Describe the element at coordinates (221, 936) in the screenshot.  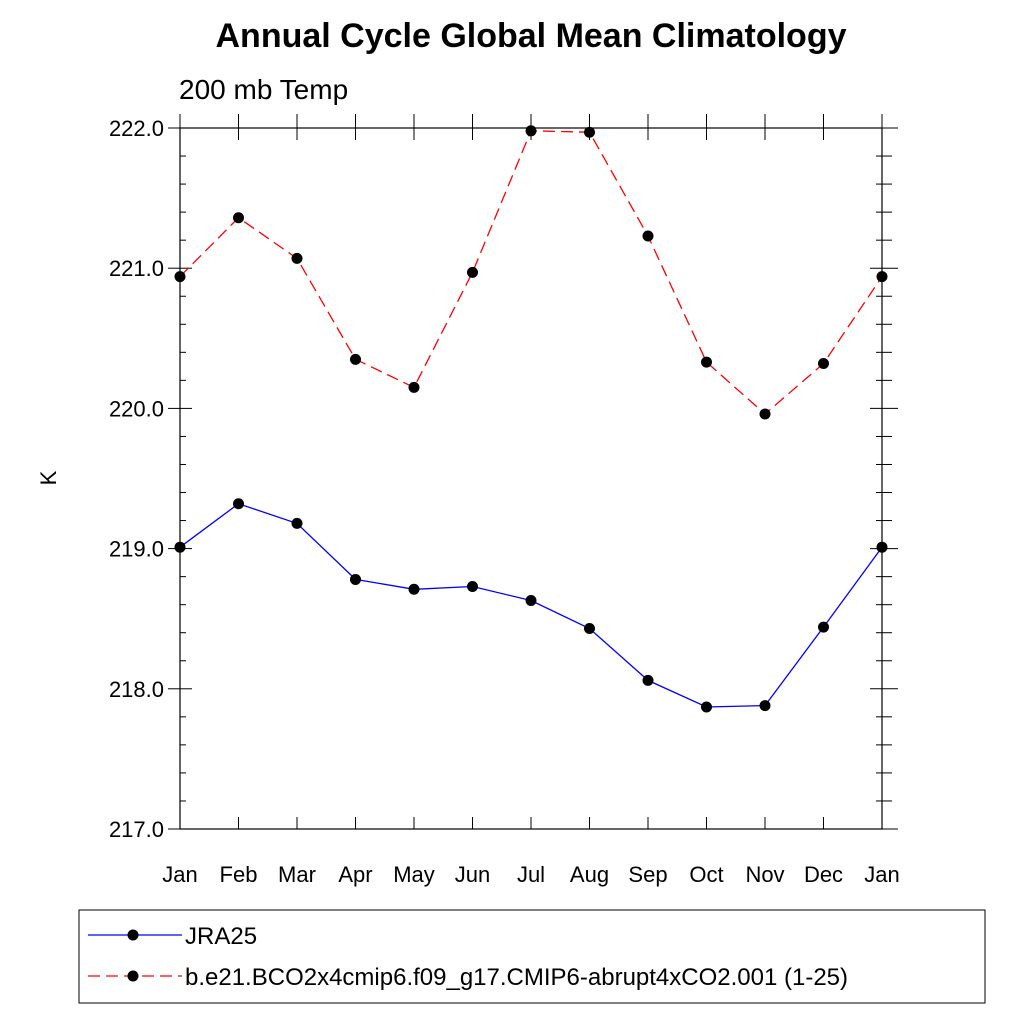
I see `legend-label-1: JRA25` at that location.